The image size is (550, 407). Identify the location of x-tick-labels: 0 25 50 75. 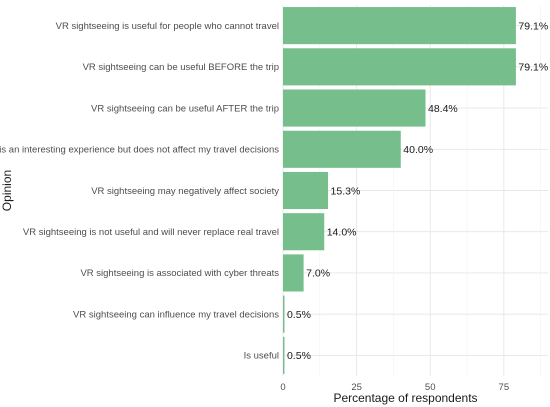
(394, 387).